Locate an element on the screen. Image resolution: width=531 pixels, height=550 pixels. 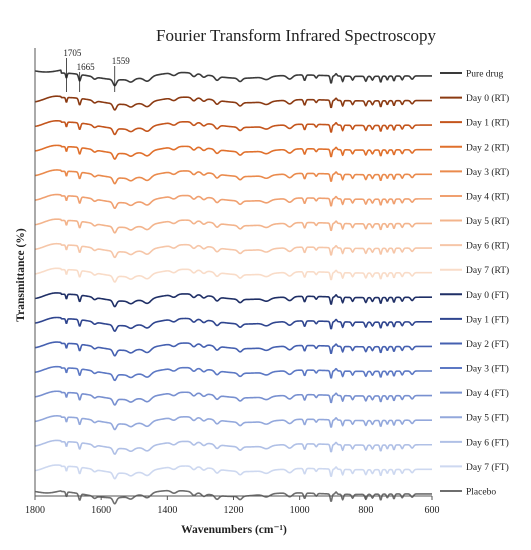
peak-annotation: 1665 is located at coordinates (86, 67).